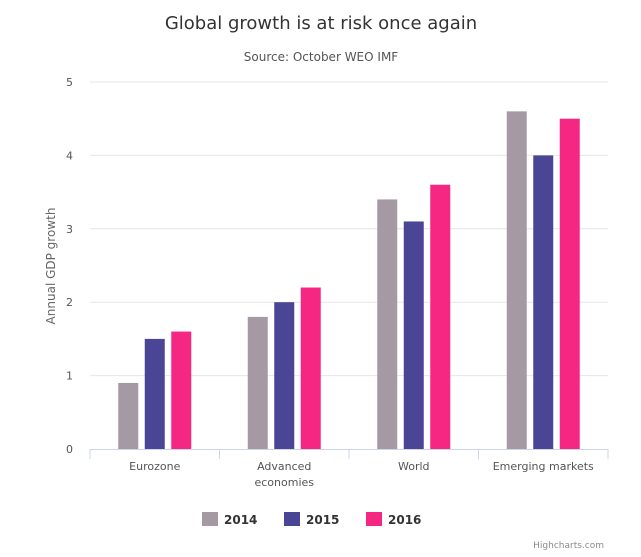 Image resolution: width=641 pixels, height=557 pixels. Describe the element at coordinates (413, 335) in the screenshot. I see `bar-2015-world` at that location.